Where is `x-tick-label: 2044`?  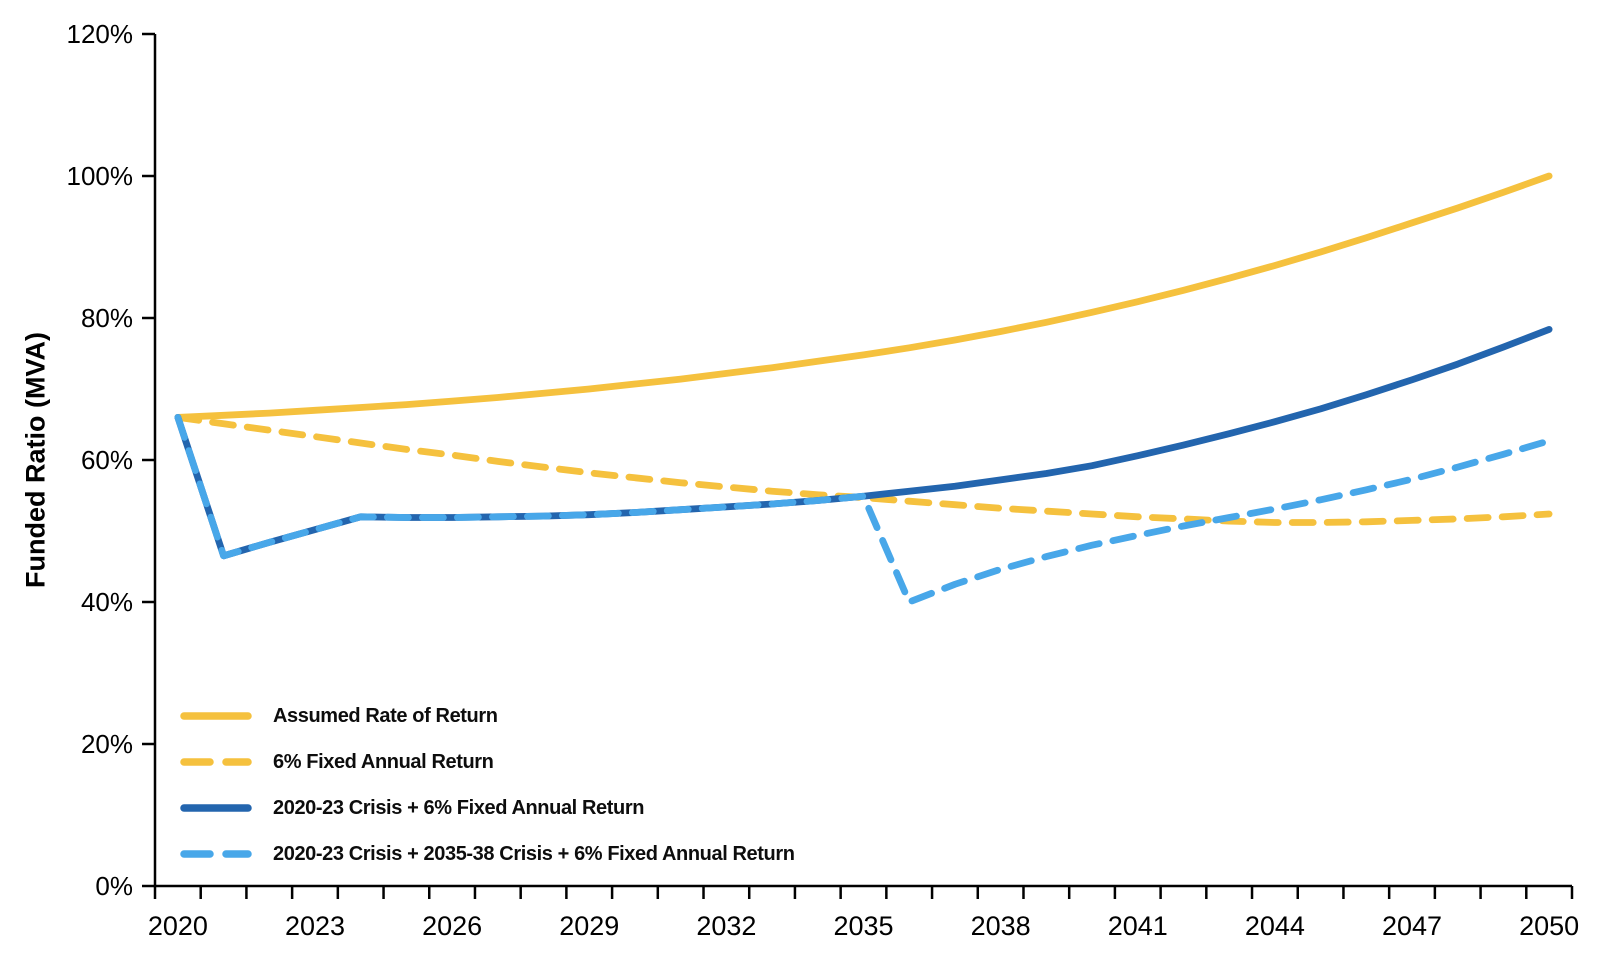
x-tick-label: 2044 is located at coordinates (1275, 926).